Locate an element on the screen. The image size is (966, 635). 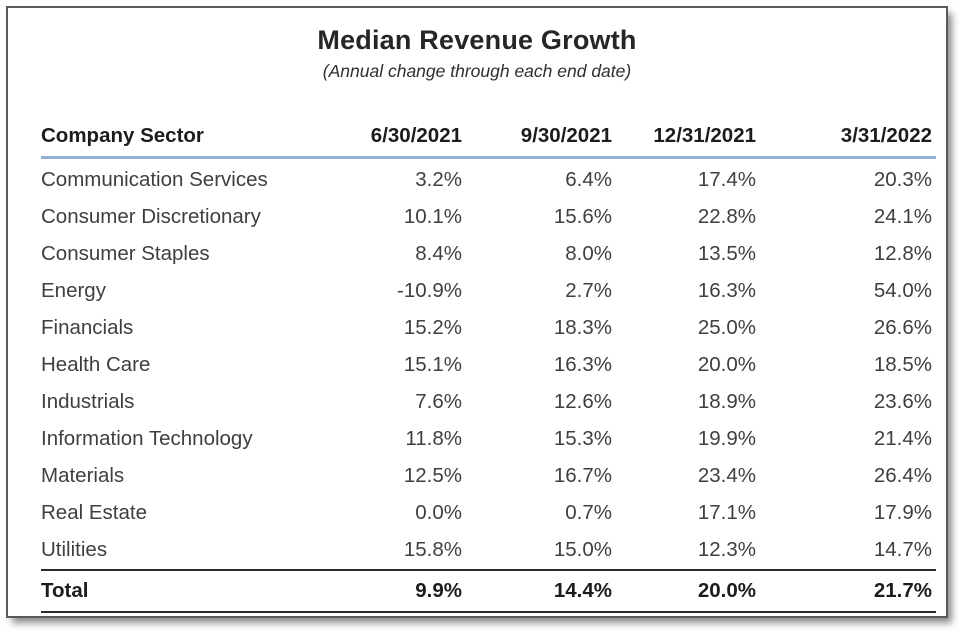
column-header-date-1: 6/30/2021 is located at coordinates (391, 141).